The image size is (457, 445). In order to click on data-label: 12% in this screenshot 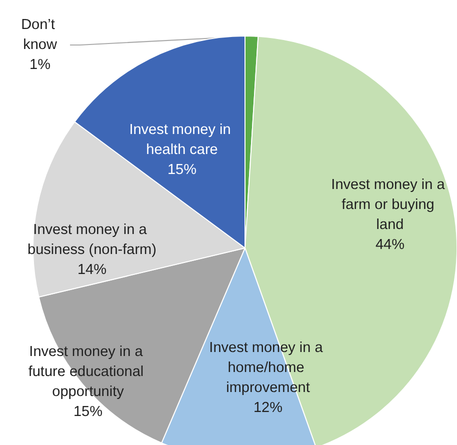, I will do `click(268, 408)`.